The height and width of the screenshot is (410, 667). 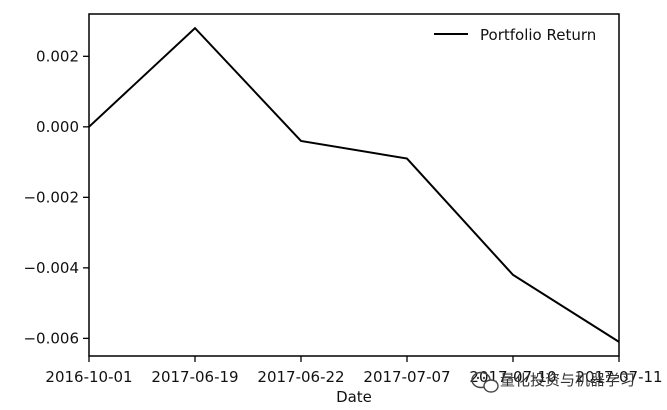 What do you see at coordinates (300, 377) in the screenshot?
I see `x-tick-label: 2017-06-22` at bounding box center [300, 377].